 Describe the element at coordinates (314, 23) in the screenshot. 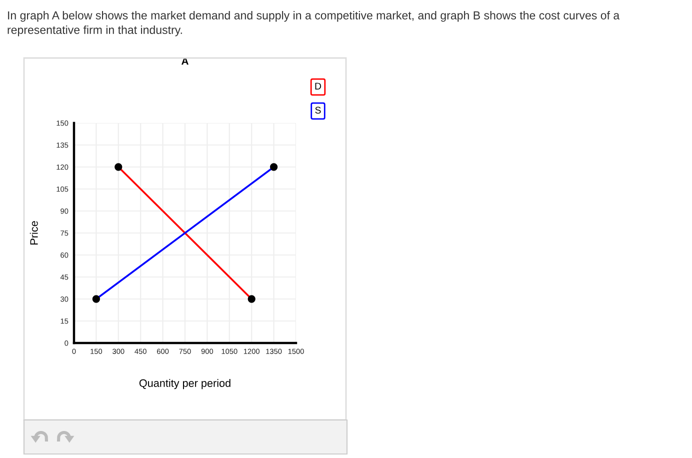

I see `text: In graph A below shows the market demand and supply in a competitive market, and graph B shows the cost curves of a representative firm in that industry.` at that location.